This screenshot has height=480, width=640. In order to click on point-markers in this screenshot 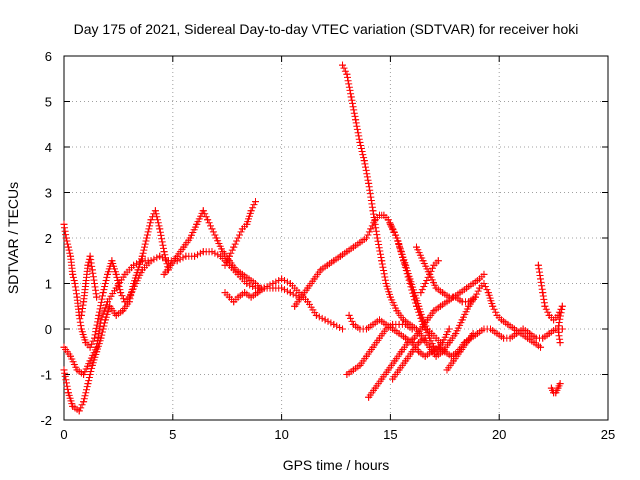, I will do `click(181, 313)`.